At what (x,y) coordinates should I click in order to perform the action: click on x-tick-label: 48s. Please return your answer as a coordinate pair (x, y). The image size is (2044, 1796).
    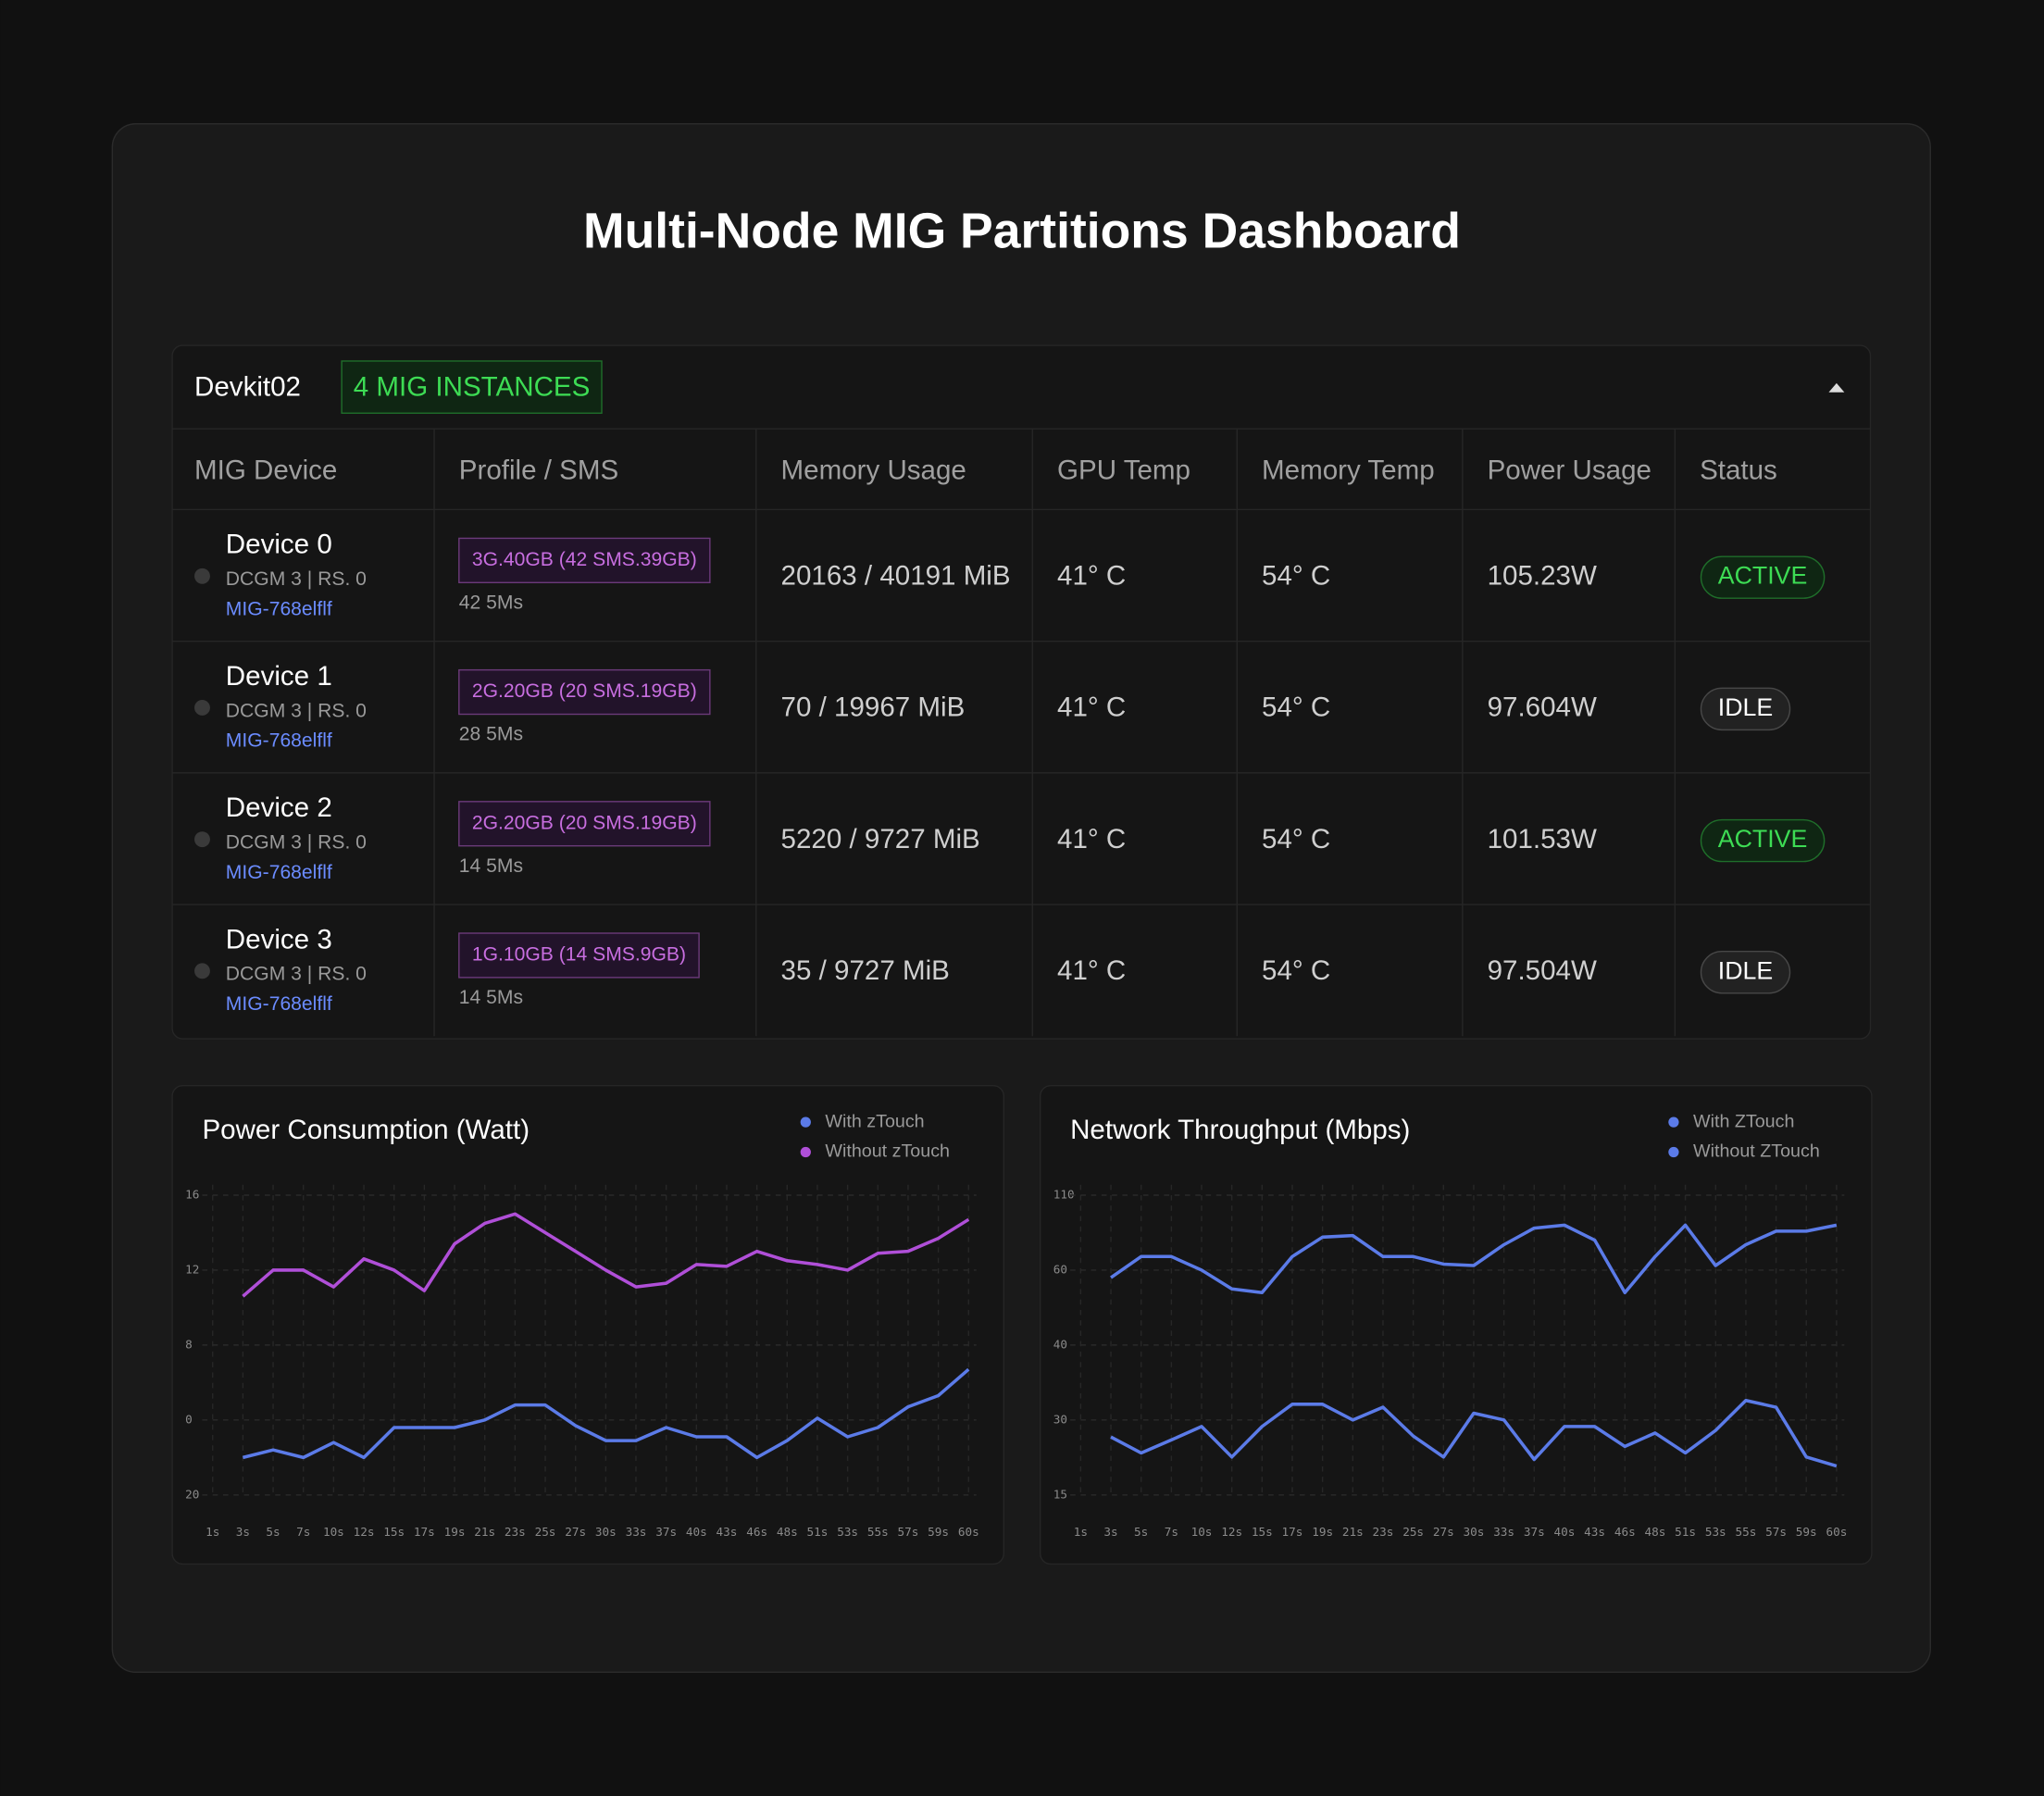
    Looking at the image, I should click on (1654, 1532).